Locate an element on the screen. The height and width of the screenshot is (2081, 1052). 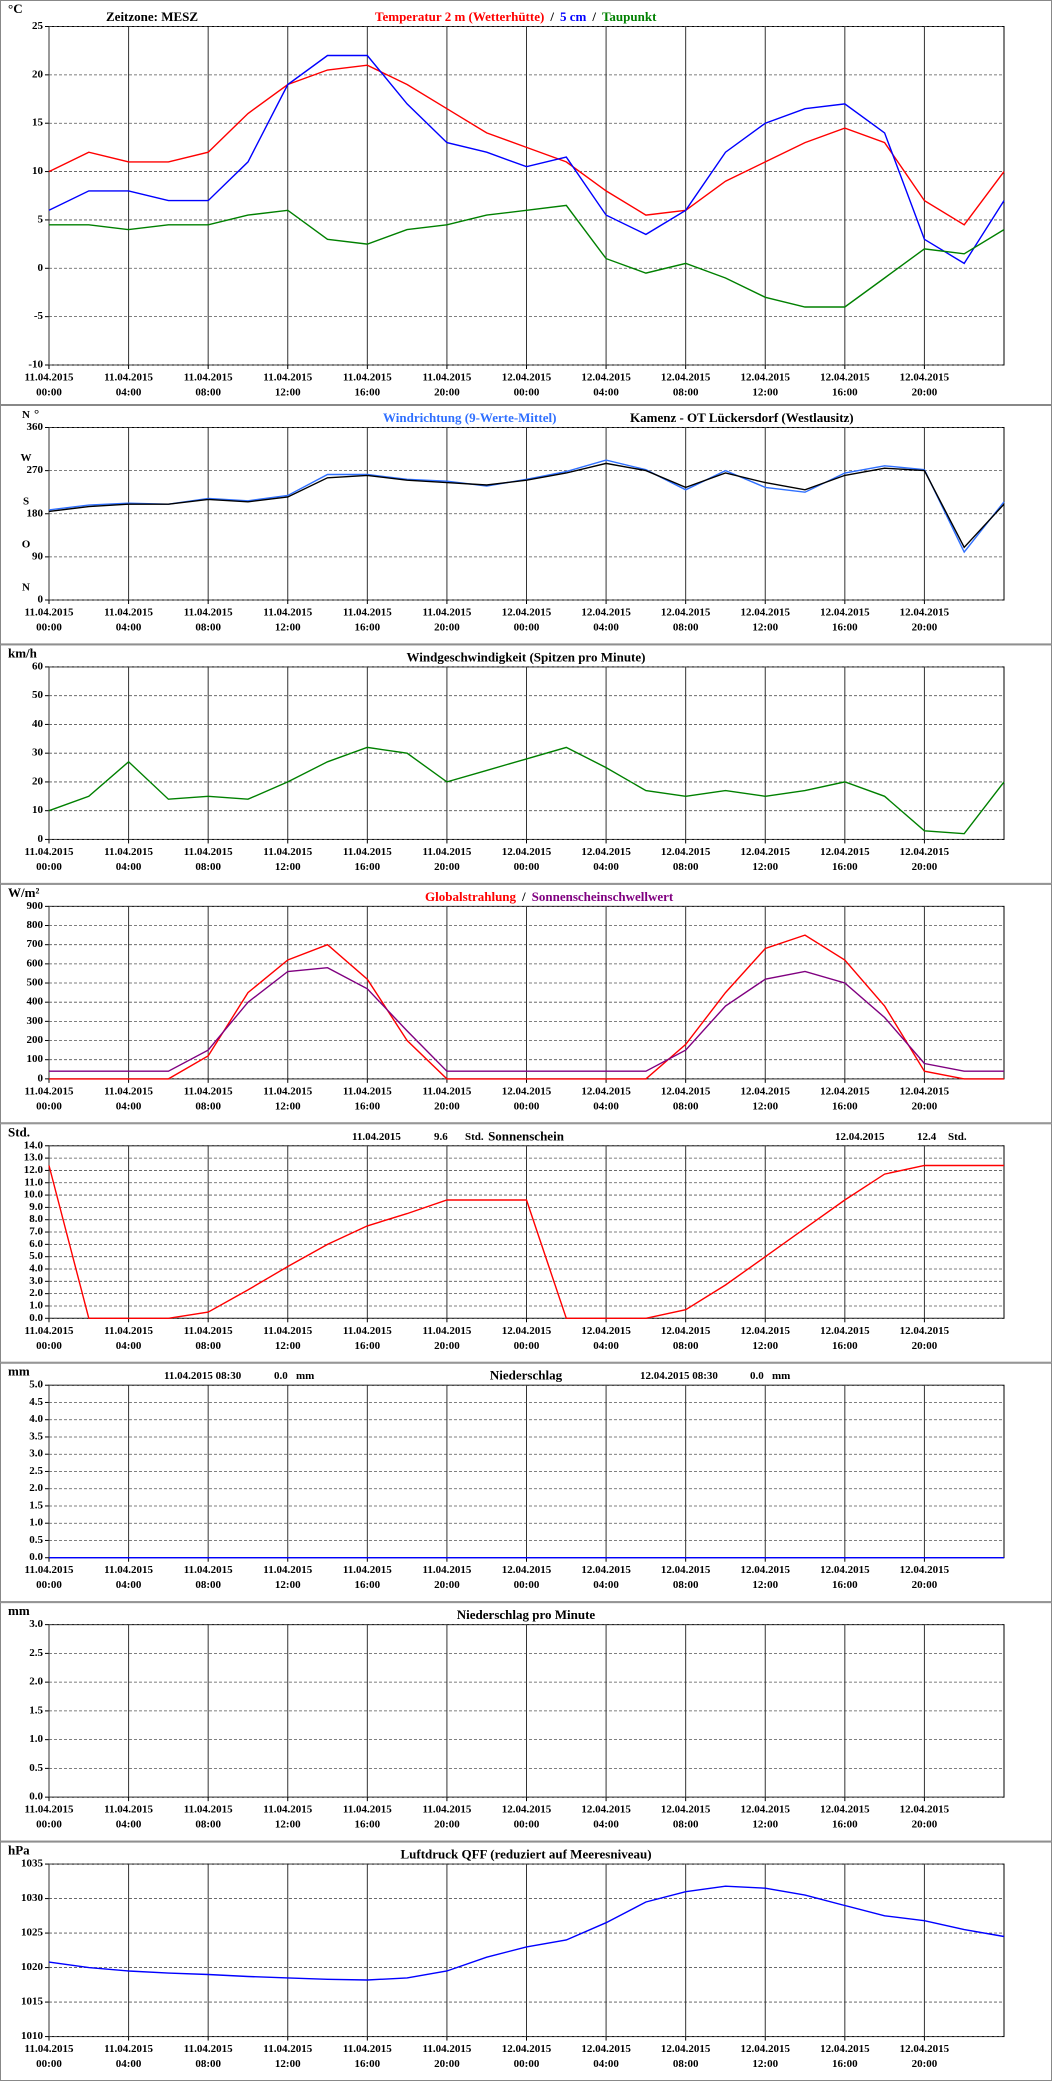
note-date: 11.04.2015 08:30 is located at coordinates (203, 1376).